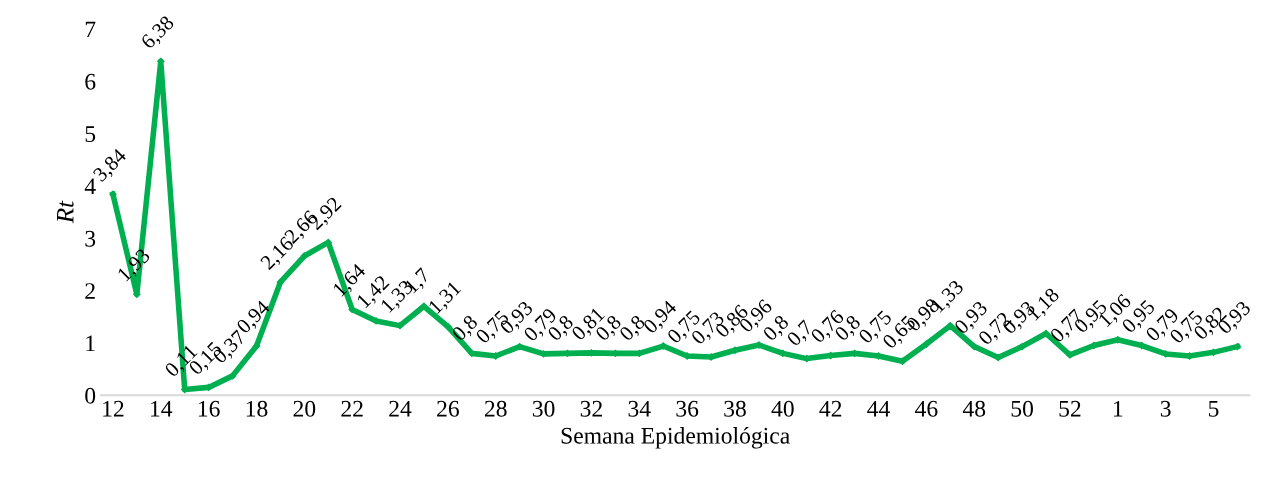  What do you see at coordinates (257, 408) in the screenshot?
I see `x-tick-label: 18` at bounding box center [257, 408].